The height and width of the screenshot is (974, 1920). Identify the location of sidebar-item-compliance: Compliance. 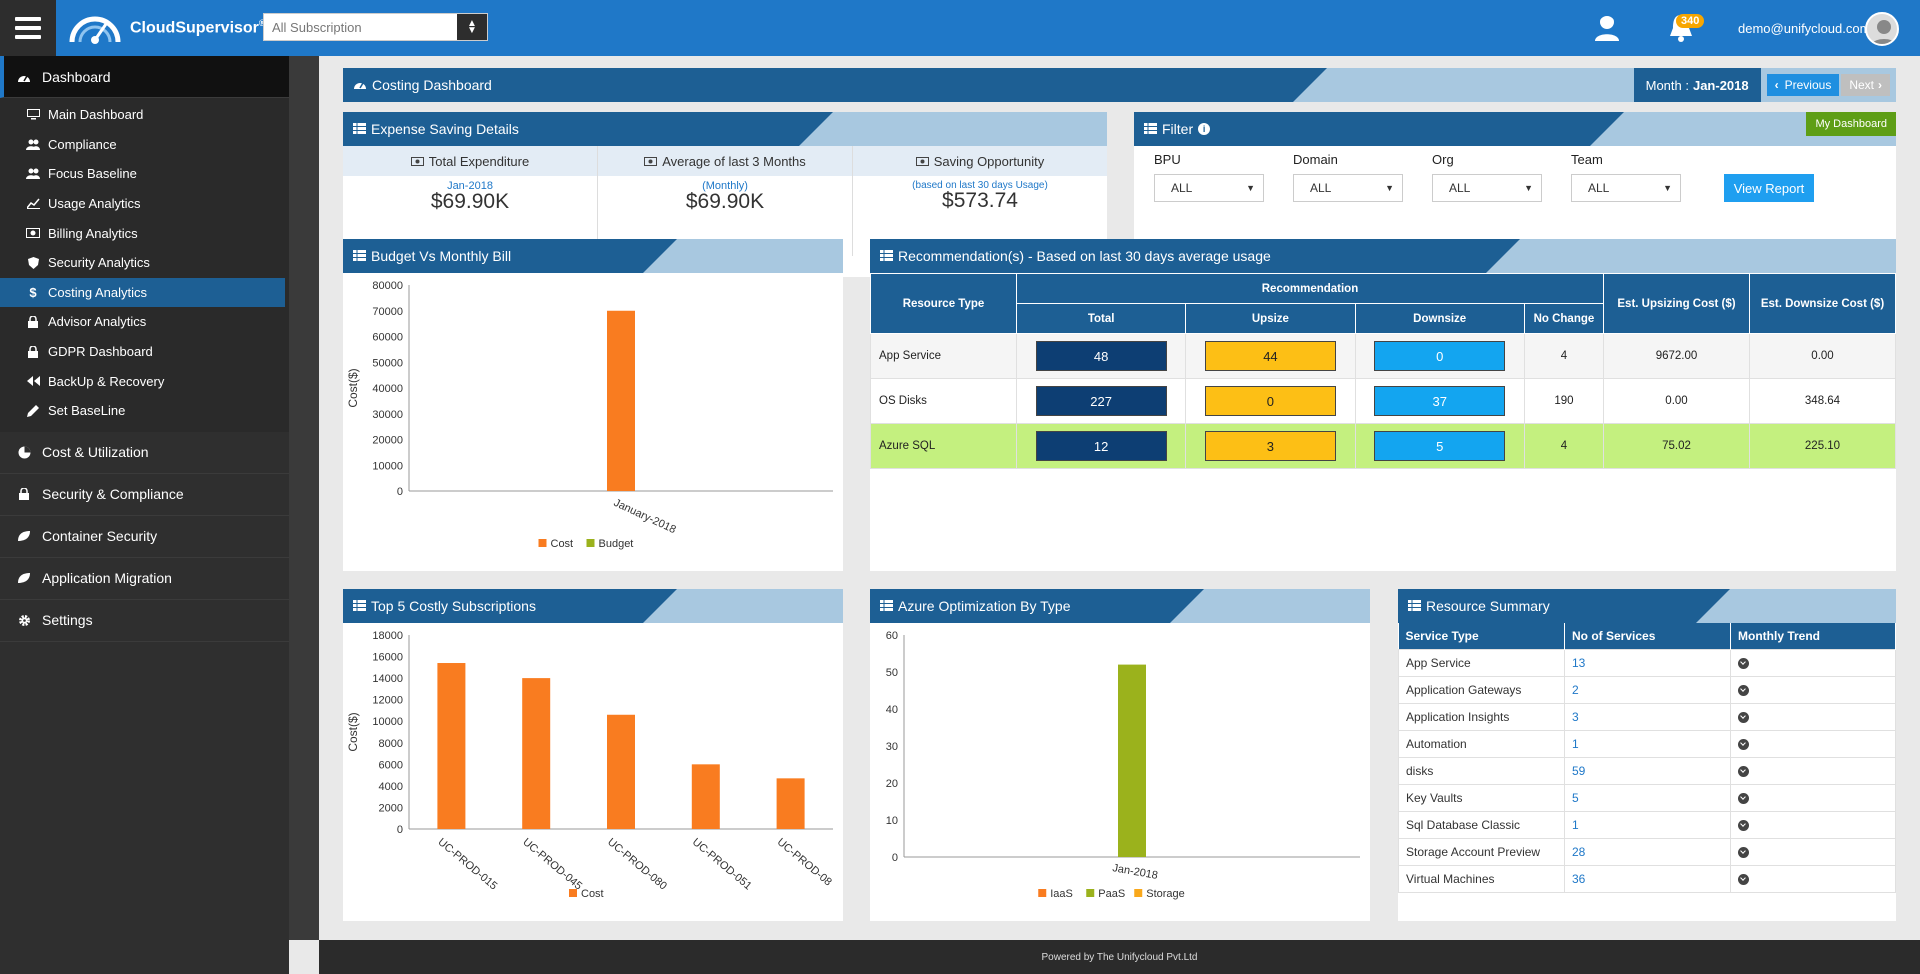
(144, 145).